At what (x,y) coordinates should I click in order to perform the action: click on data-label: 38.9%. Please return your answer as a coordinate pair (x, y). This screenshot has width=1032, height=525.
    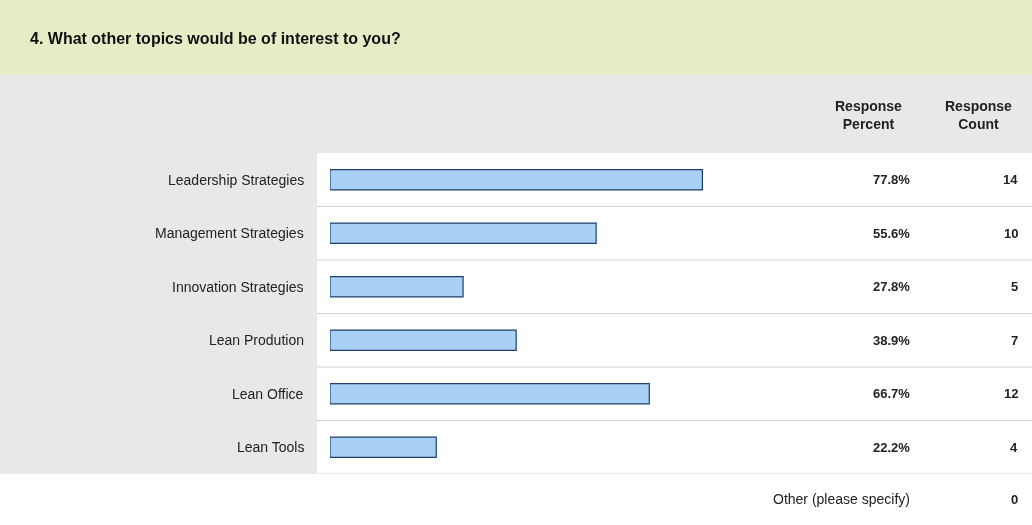
    Looking at the image, I should click on (892, 340).